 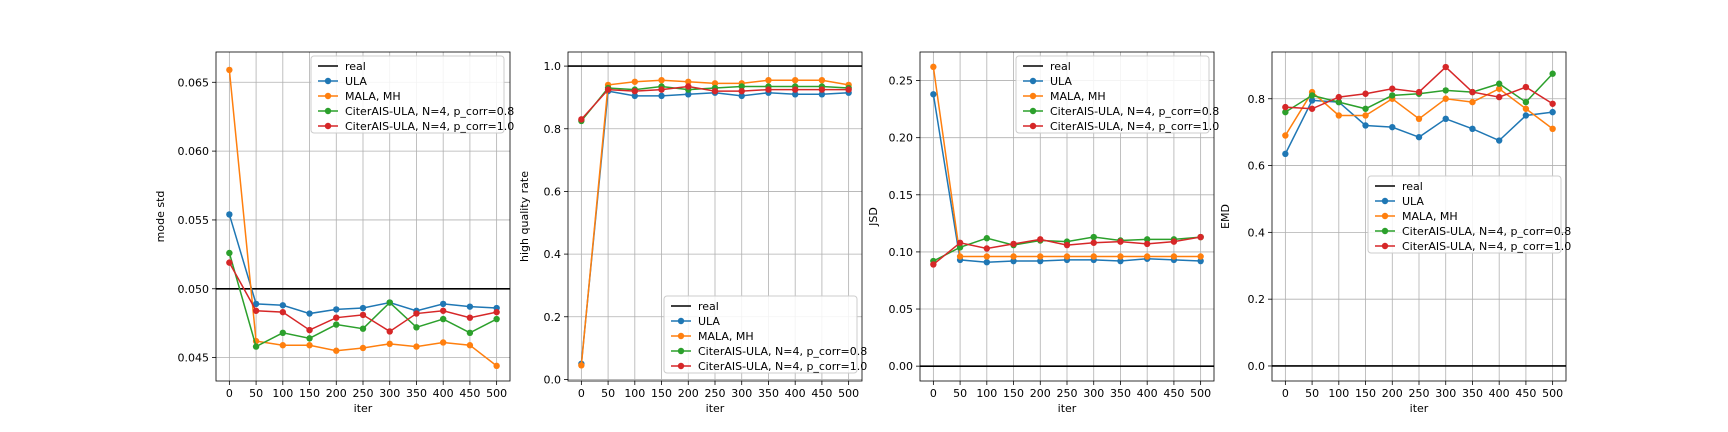 What do you see at coordinates (389, 393) in the screenshot?
I see `x-tick-label: 300` at bounding box center [389, 393].